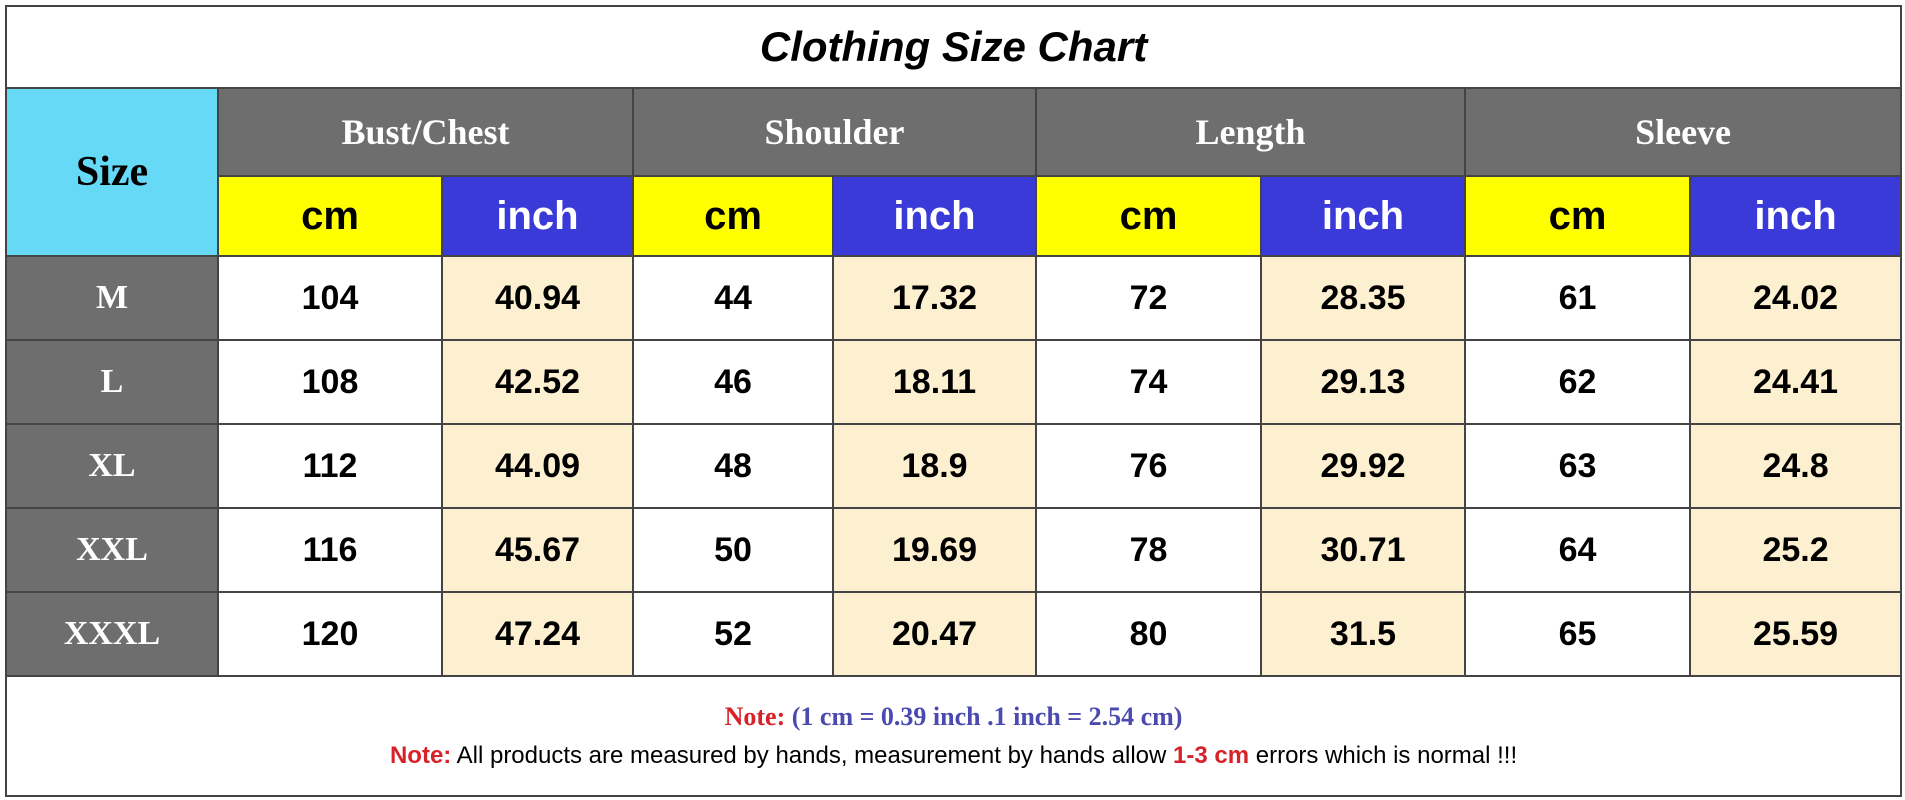 The width and height of the screenshot is (1905, 800). Describe the element at coordinates (1148, 298) in the screenshot. I see `measure-cell: 72` at that location.